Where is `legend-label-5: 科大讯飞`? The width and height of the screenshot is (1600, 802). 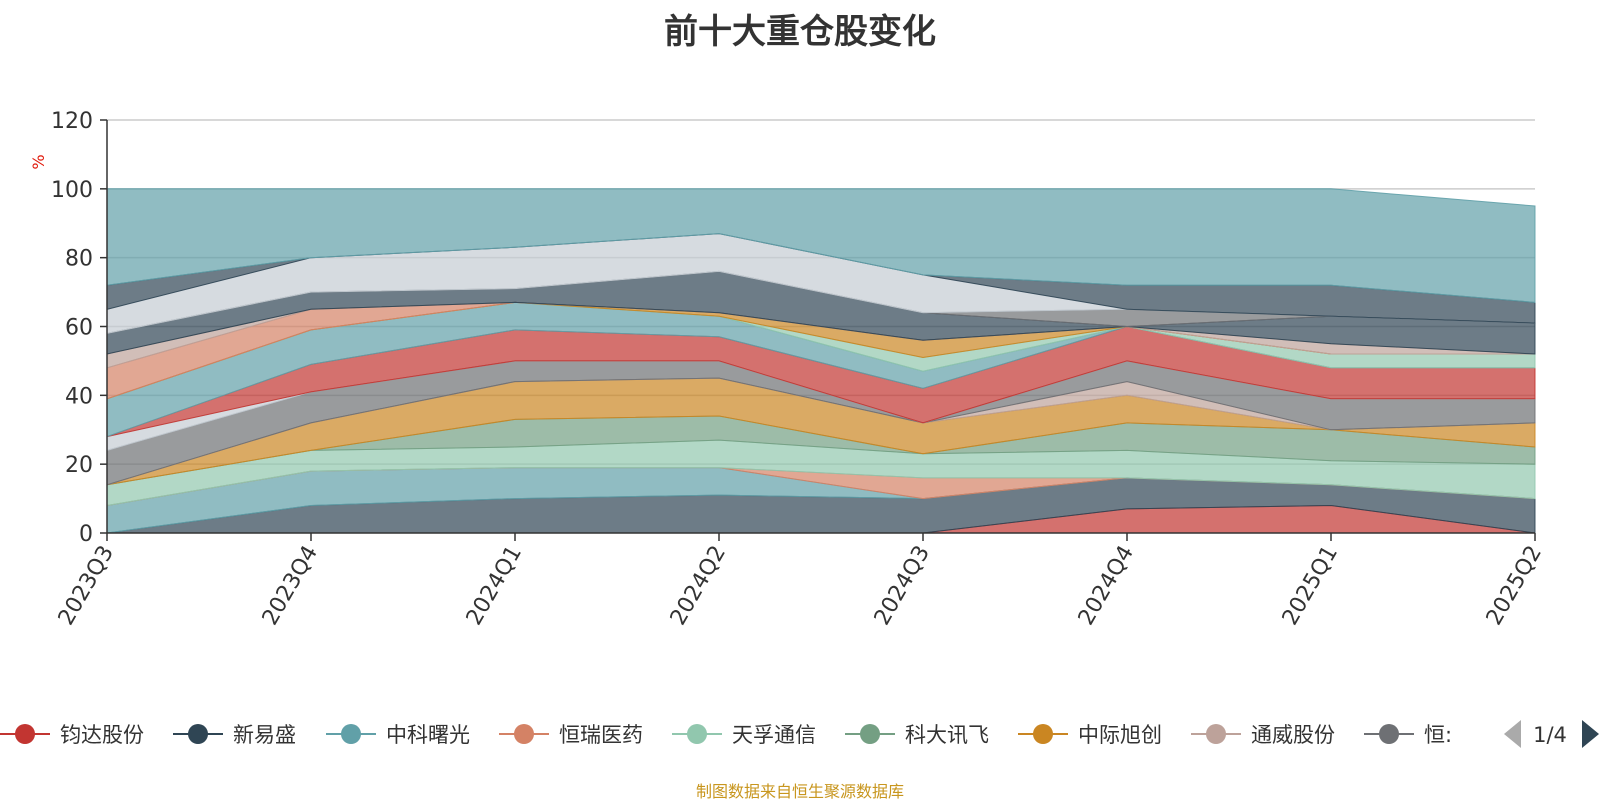
legend-label-5: 科大讯飞 is located at coordinates (947, 735).